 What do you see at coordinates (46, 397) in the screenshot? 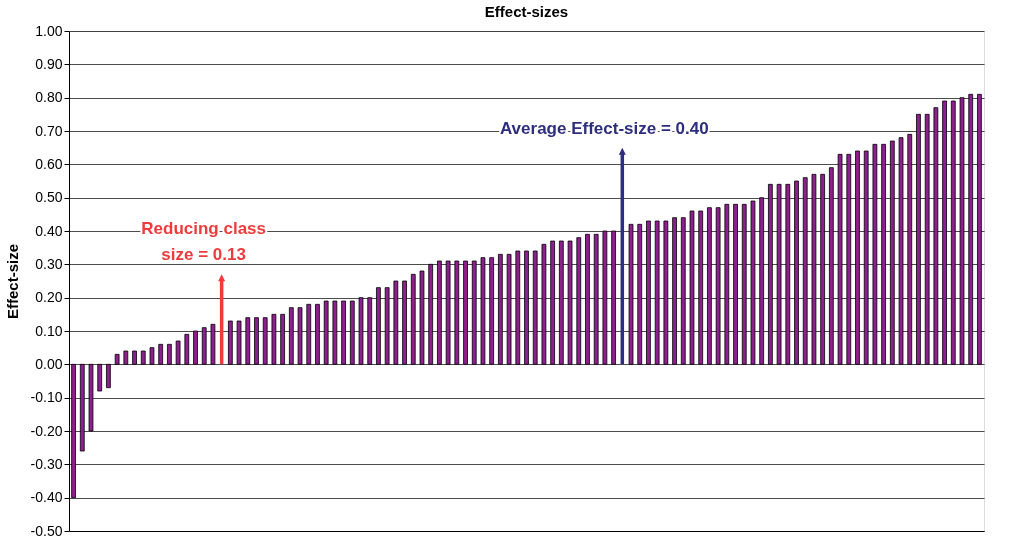
I see `y-tick-label: -0.10` at bounding box center [46, 397].